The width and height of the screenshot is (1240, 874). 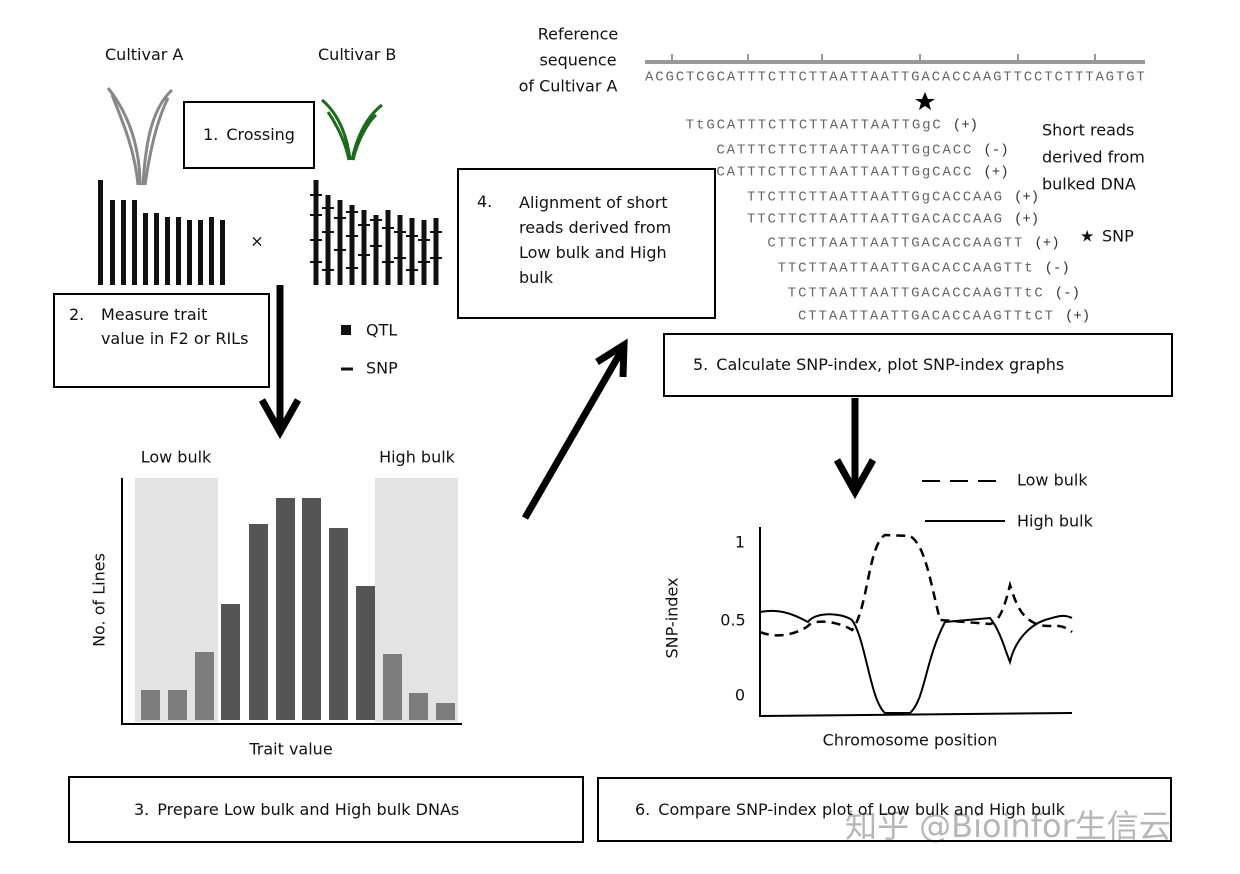 I want to click on step-number: 2., so click(x=77, y=314).